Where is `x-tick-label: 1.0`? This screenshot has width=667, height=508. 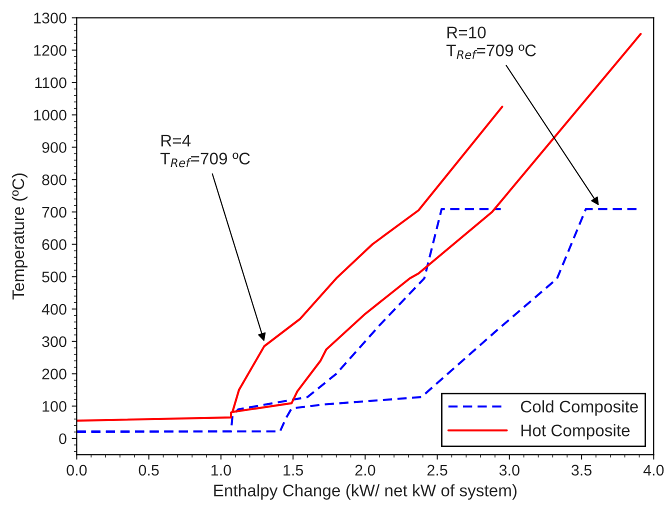 x-tick-label: 1.0 is located at coordinates (221, 470).